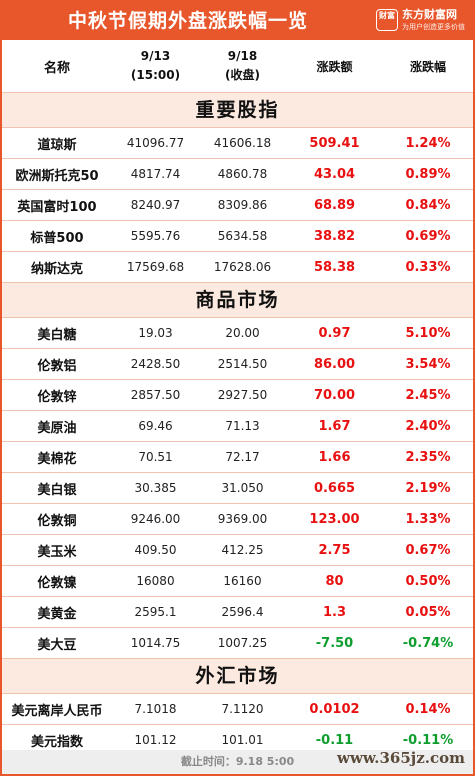  Describe the element at coordinates (334, 709) in the screenshot. I see `cell-change: 0.0102` at that location.